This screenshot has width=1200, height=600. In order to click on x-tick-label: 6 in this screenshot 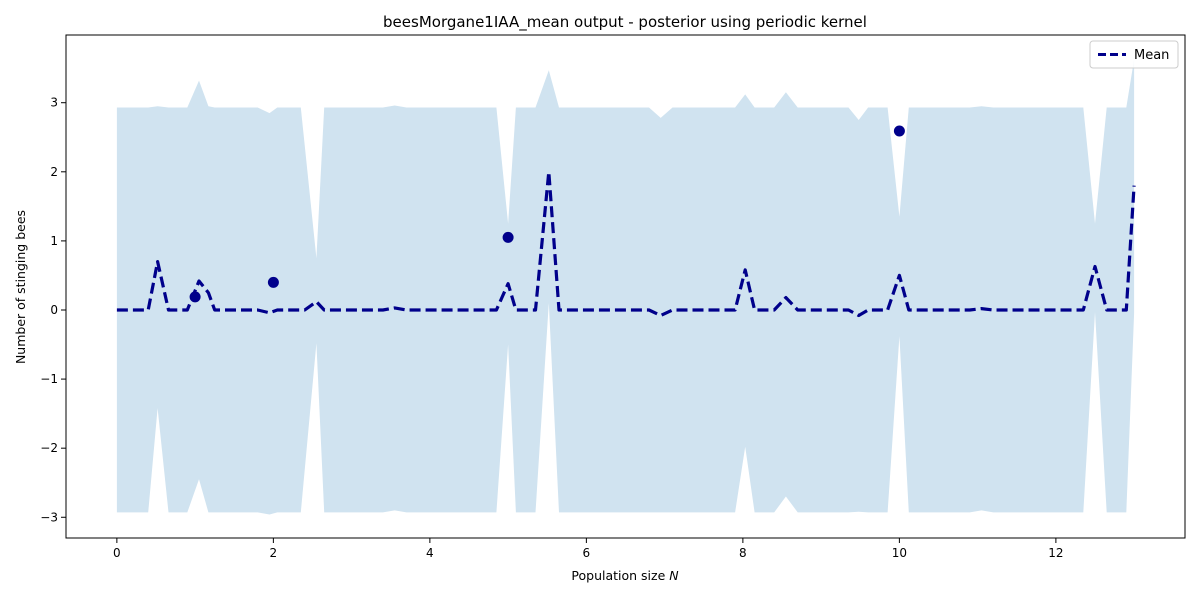, I will do `click(587, 553)`.